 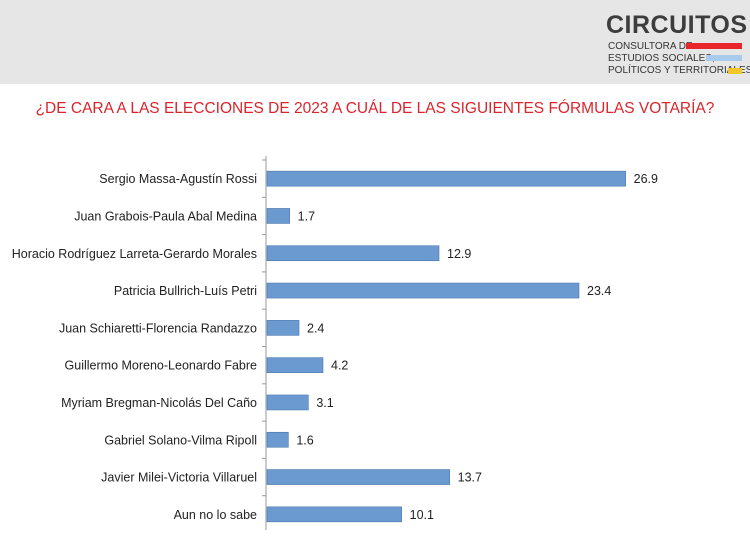 I want to click on data-label: 26.9, so click(x=646, y=179).